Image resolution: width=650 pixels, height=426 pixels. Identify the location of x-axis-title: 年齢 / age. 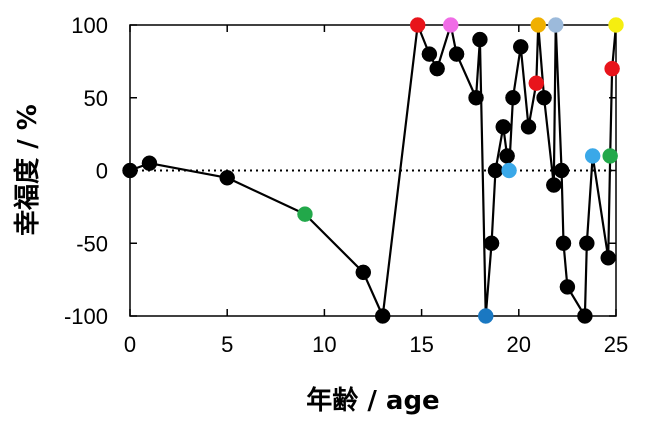
(372, 400).